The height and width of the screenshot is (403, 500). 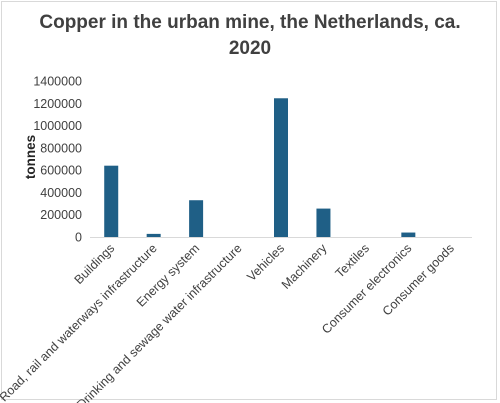 What do you see at coordinates (304, 266) in the screenshot?
I see `x-tick-label: Machinery` at bounding box center [304, 266].